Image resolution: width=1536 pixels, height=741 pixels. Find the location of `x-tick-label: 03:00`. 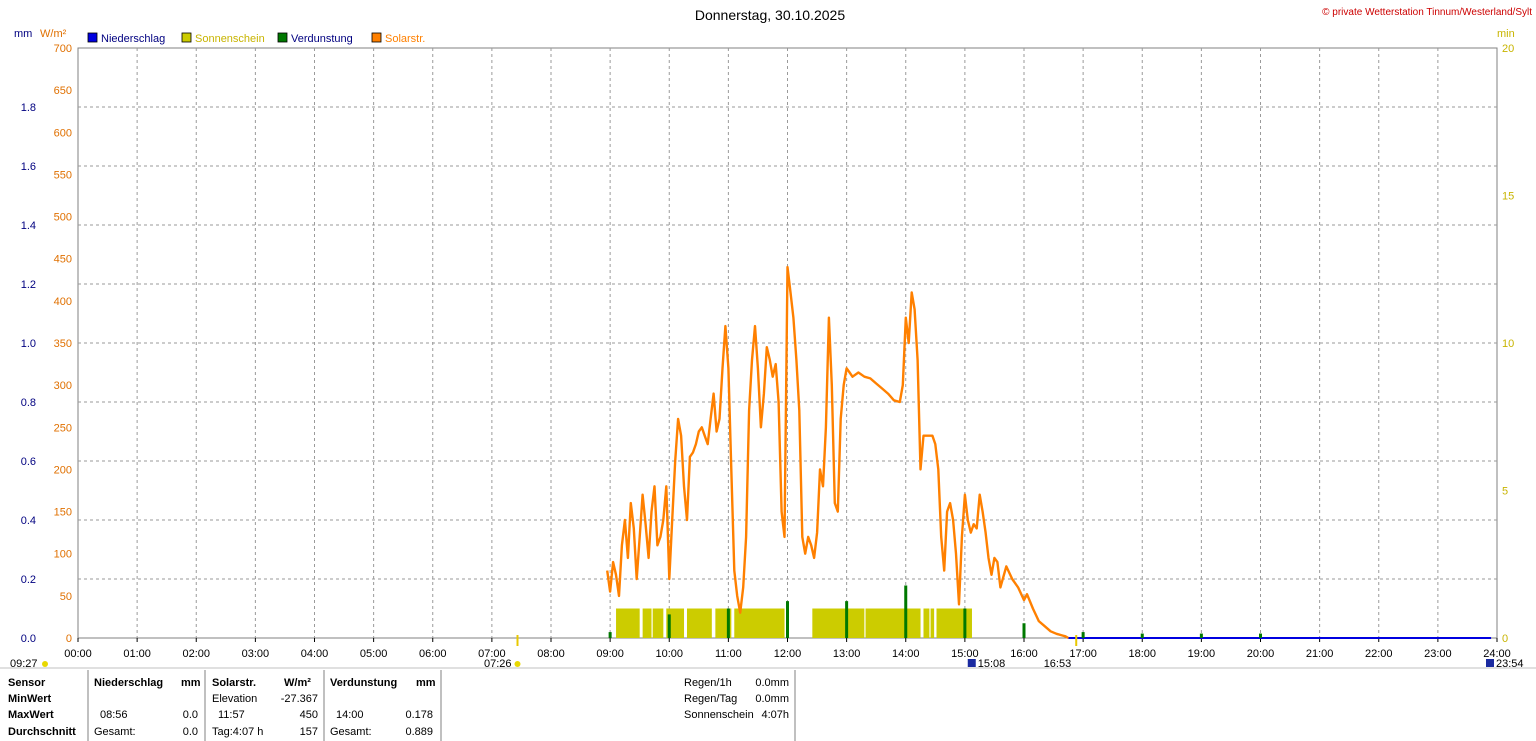

x-tick-label: 03:00 is located at coordinates (256, 654).